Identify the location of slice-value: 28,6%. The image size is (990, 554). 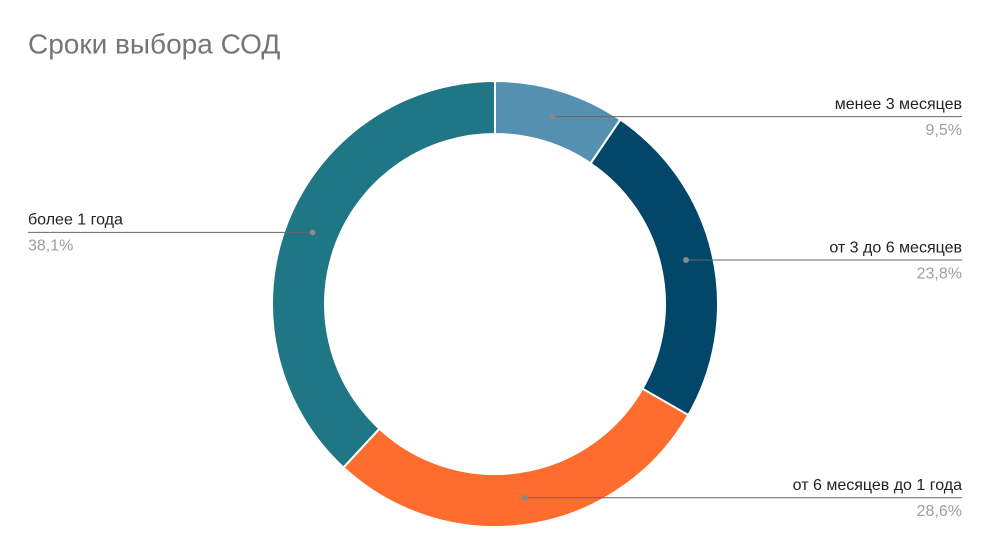
(939, 511).